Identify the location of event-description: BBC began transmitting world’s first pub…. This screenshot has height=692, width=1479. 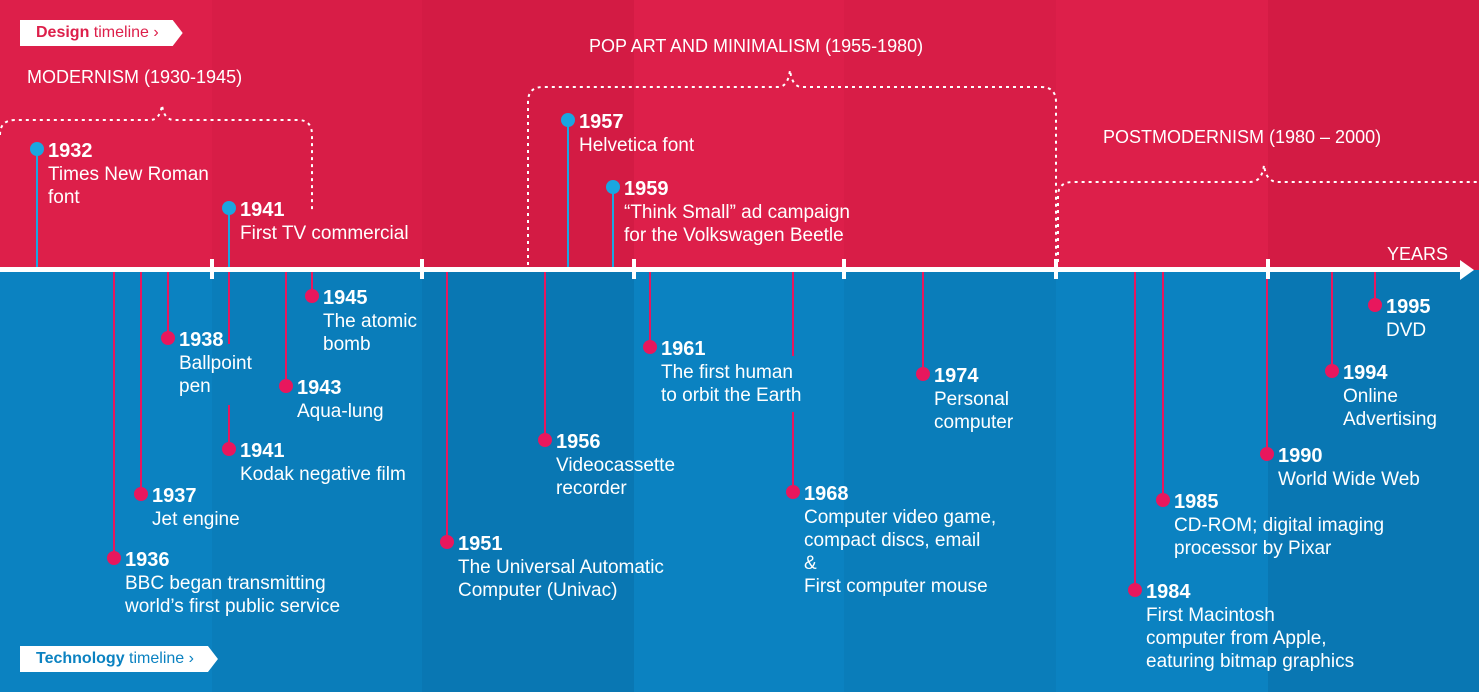
(233, 595).